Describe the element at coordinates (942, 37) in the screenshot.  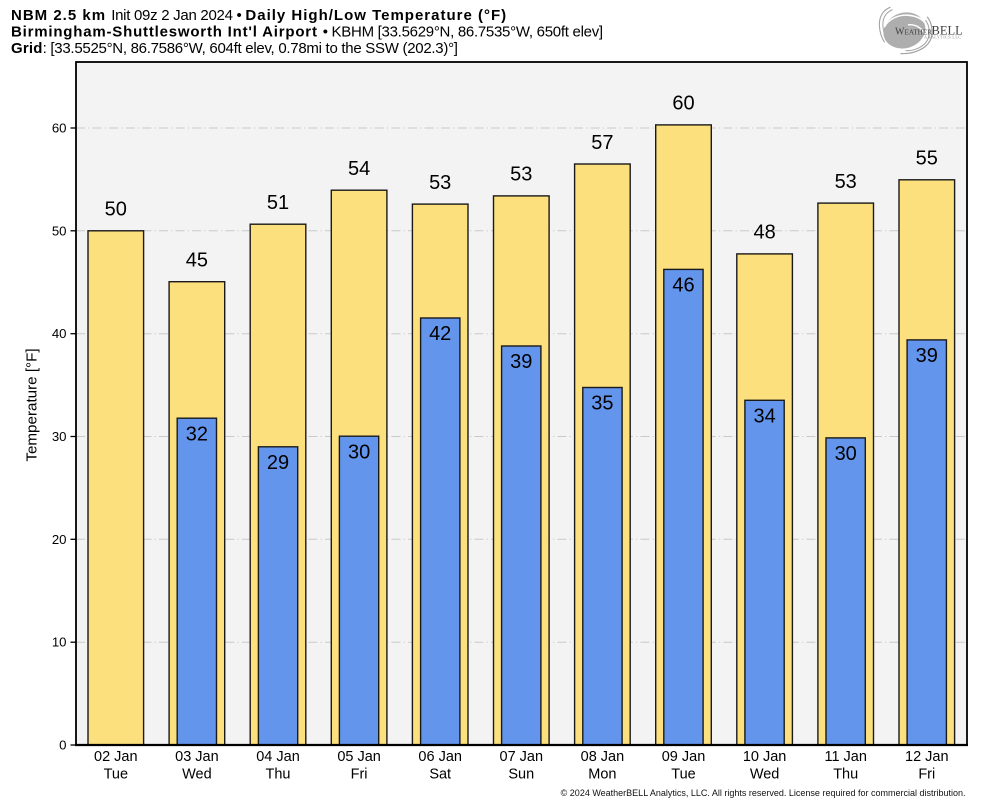
I see `svg-text: ANALYTICS LLC` at that location.